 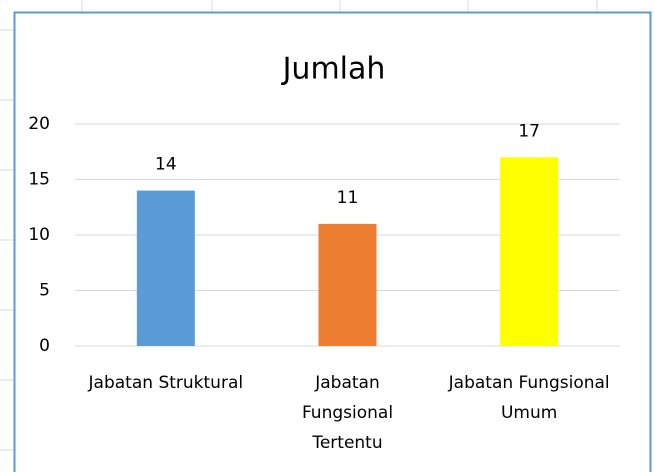 What do you see at coordinates (44, 346) in the screenshot?
I see `y-tick-label: 0` at bounding box center [44, 346].